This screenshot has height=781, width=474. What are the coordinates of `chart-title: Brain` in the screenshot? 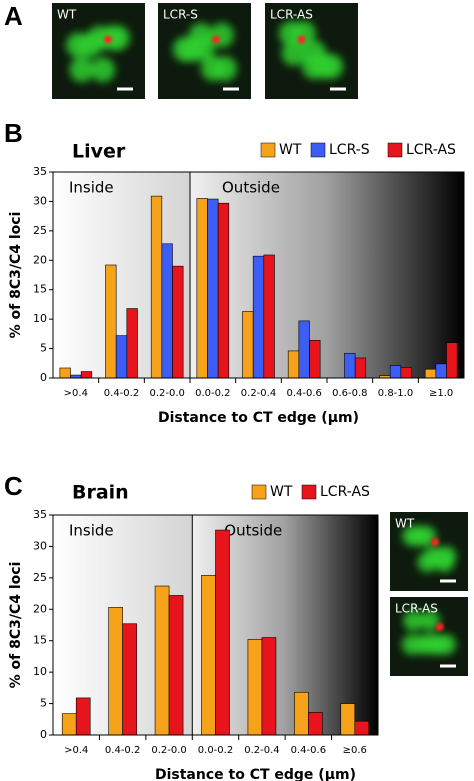 It's located at (100, 493).